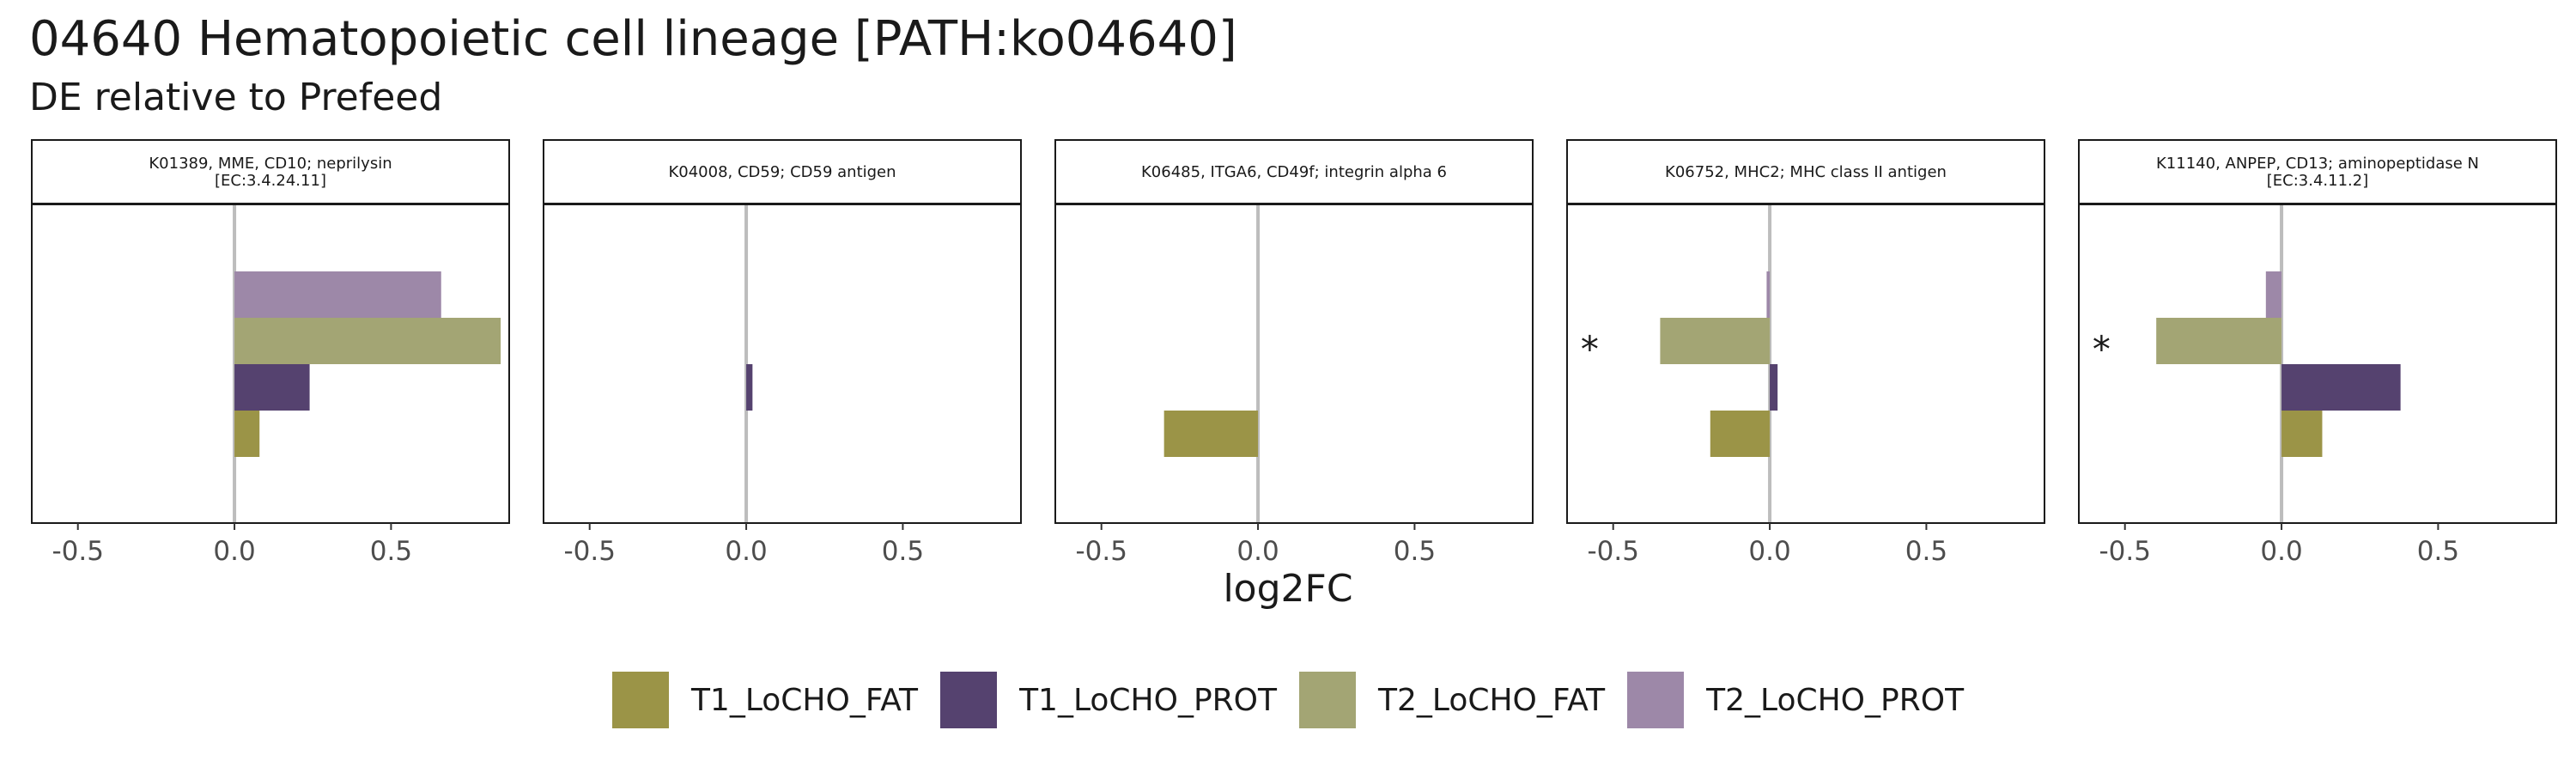 Image resolution: width=2576 pixels, height=773 pixels. I want to click on facet-strip-label: K06752, MHC2; MHC class II antigen, so click(1806, 172).